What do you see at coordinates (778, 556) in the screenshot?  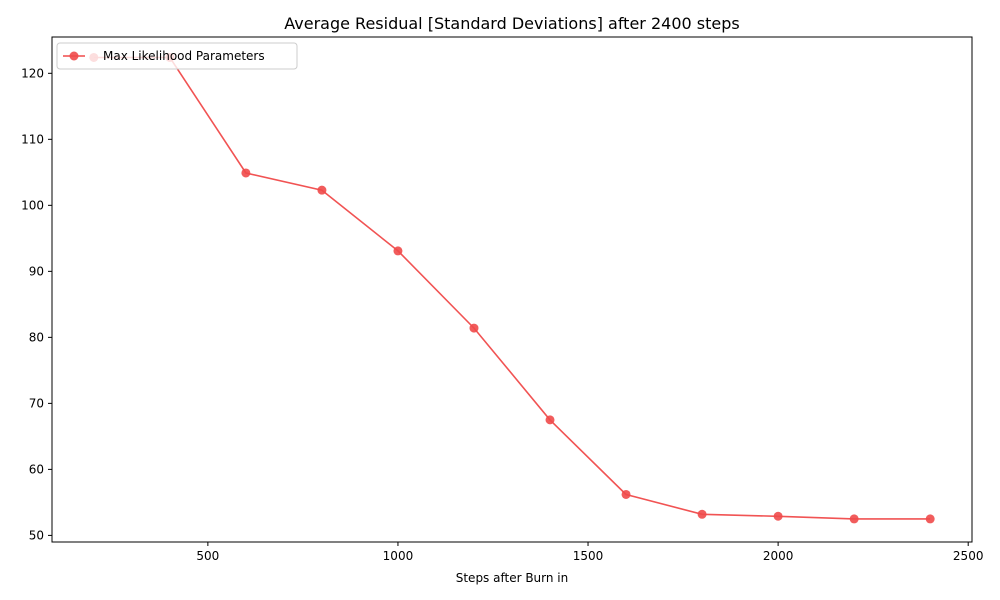 I see `x-tick-label: 2000` at bounding box center [778, 556].